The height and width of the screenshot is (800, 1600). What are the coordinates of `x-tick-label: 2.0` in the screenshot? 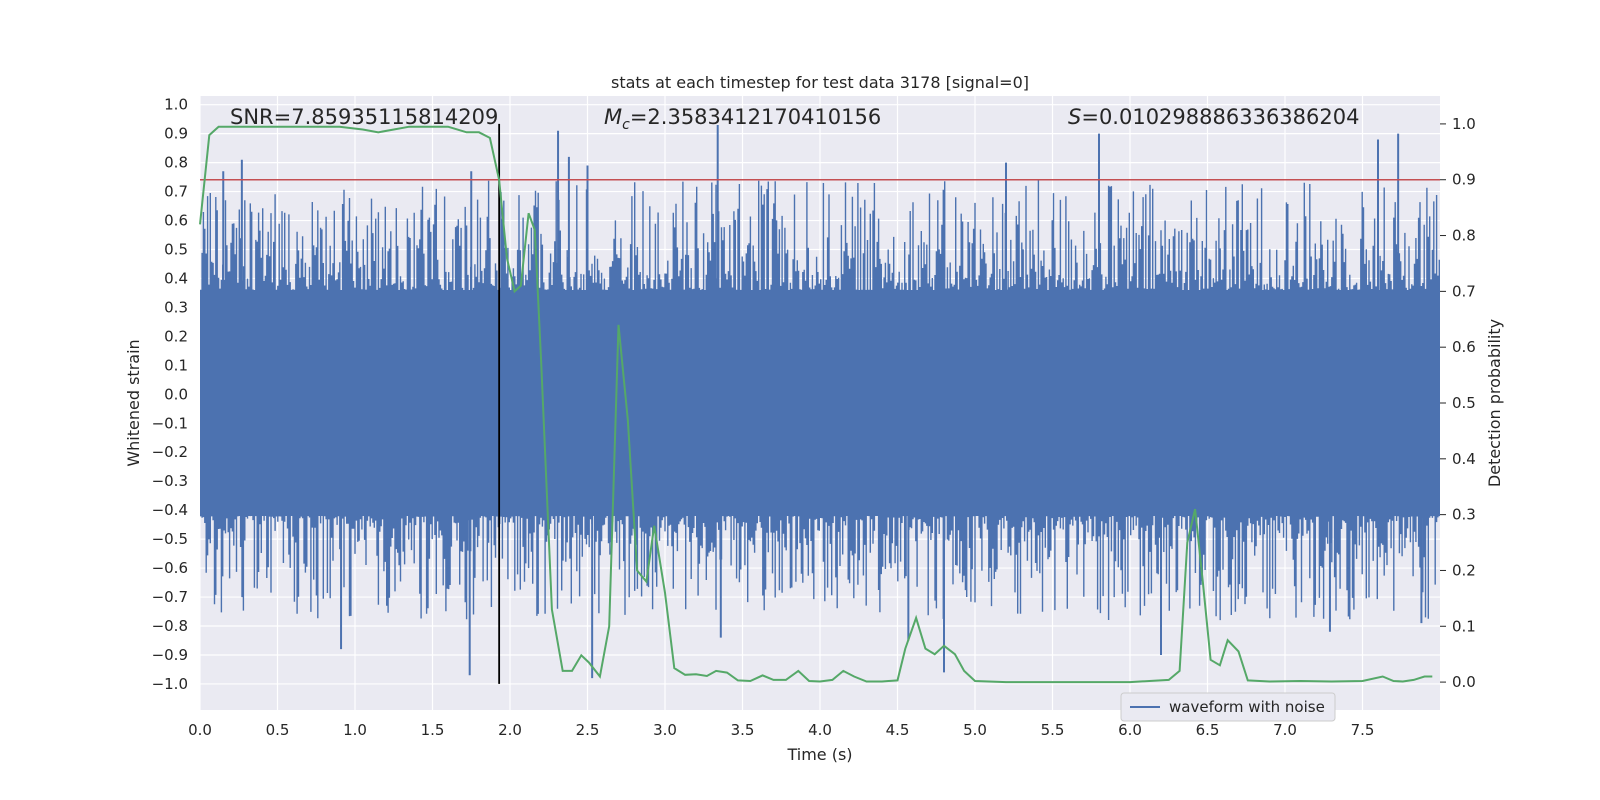 It's located at (510, 730).